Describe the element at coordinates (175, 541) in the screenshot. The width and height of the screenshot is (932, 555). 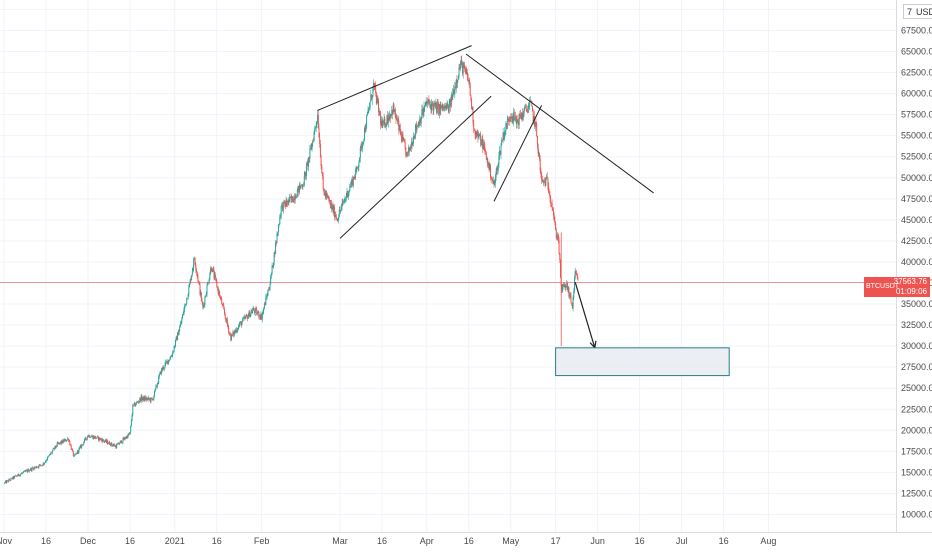
I see `x-tick-label: 2021` at that location.